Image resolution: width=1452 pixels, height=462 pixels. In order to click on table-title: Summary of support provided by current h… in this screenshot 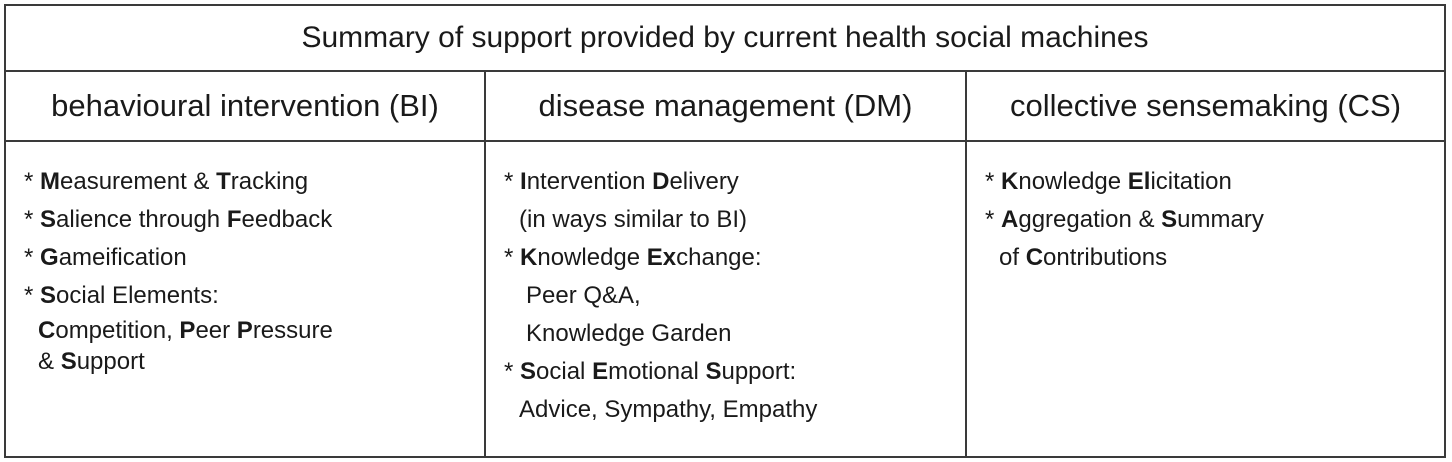, I will do `click(725, 39)`.